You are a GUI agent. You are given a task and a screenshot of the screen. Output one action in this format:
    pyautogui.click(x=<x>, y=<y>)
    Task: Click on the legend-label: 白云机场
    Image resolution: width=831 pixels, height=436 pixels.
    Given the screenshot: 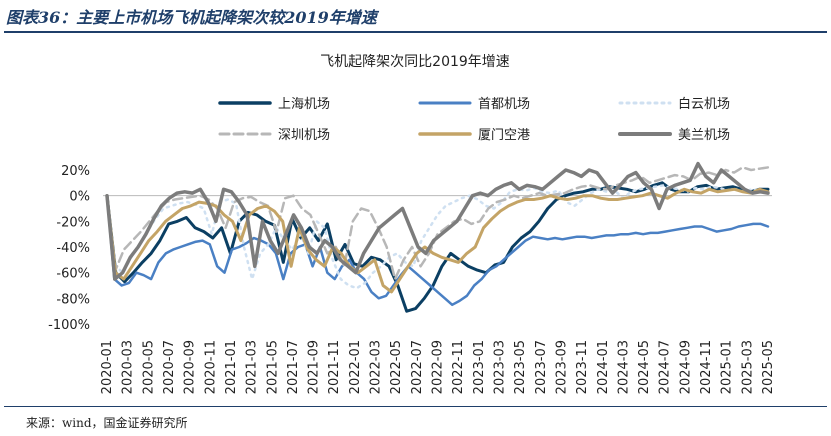 What is the action you would take?
    pyautogui.click(x=704, y=104)
    